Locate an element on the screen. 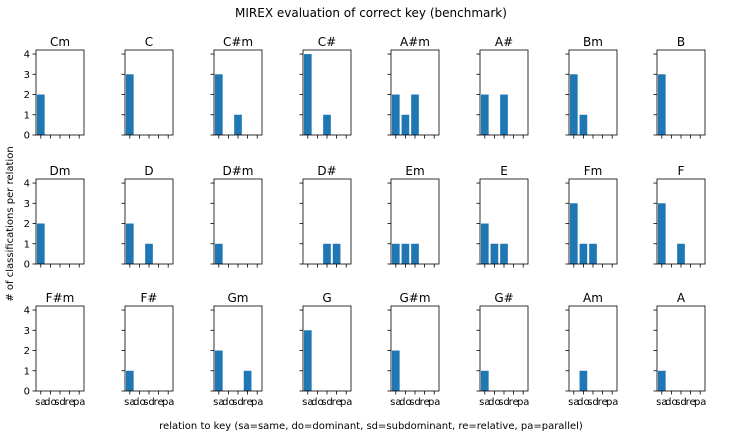 Image resolution: width=742 pixels, height=437 pixels. panel-title: A#m is located at coordinates (415, 42).